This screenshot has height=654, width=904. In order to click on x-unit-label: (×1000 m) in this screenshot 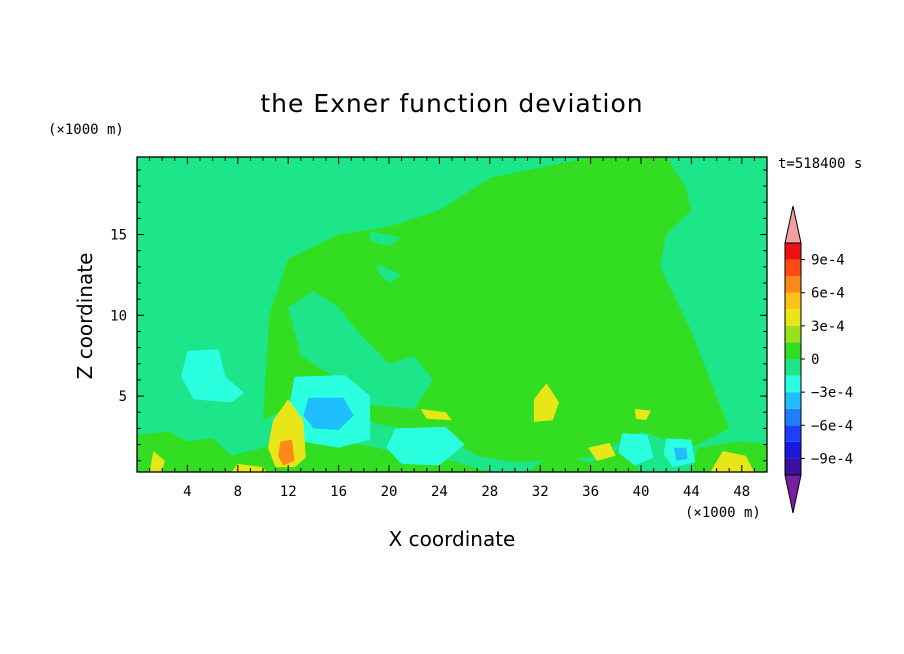, I will do `click(723, 513)`.